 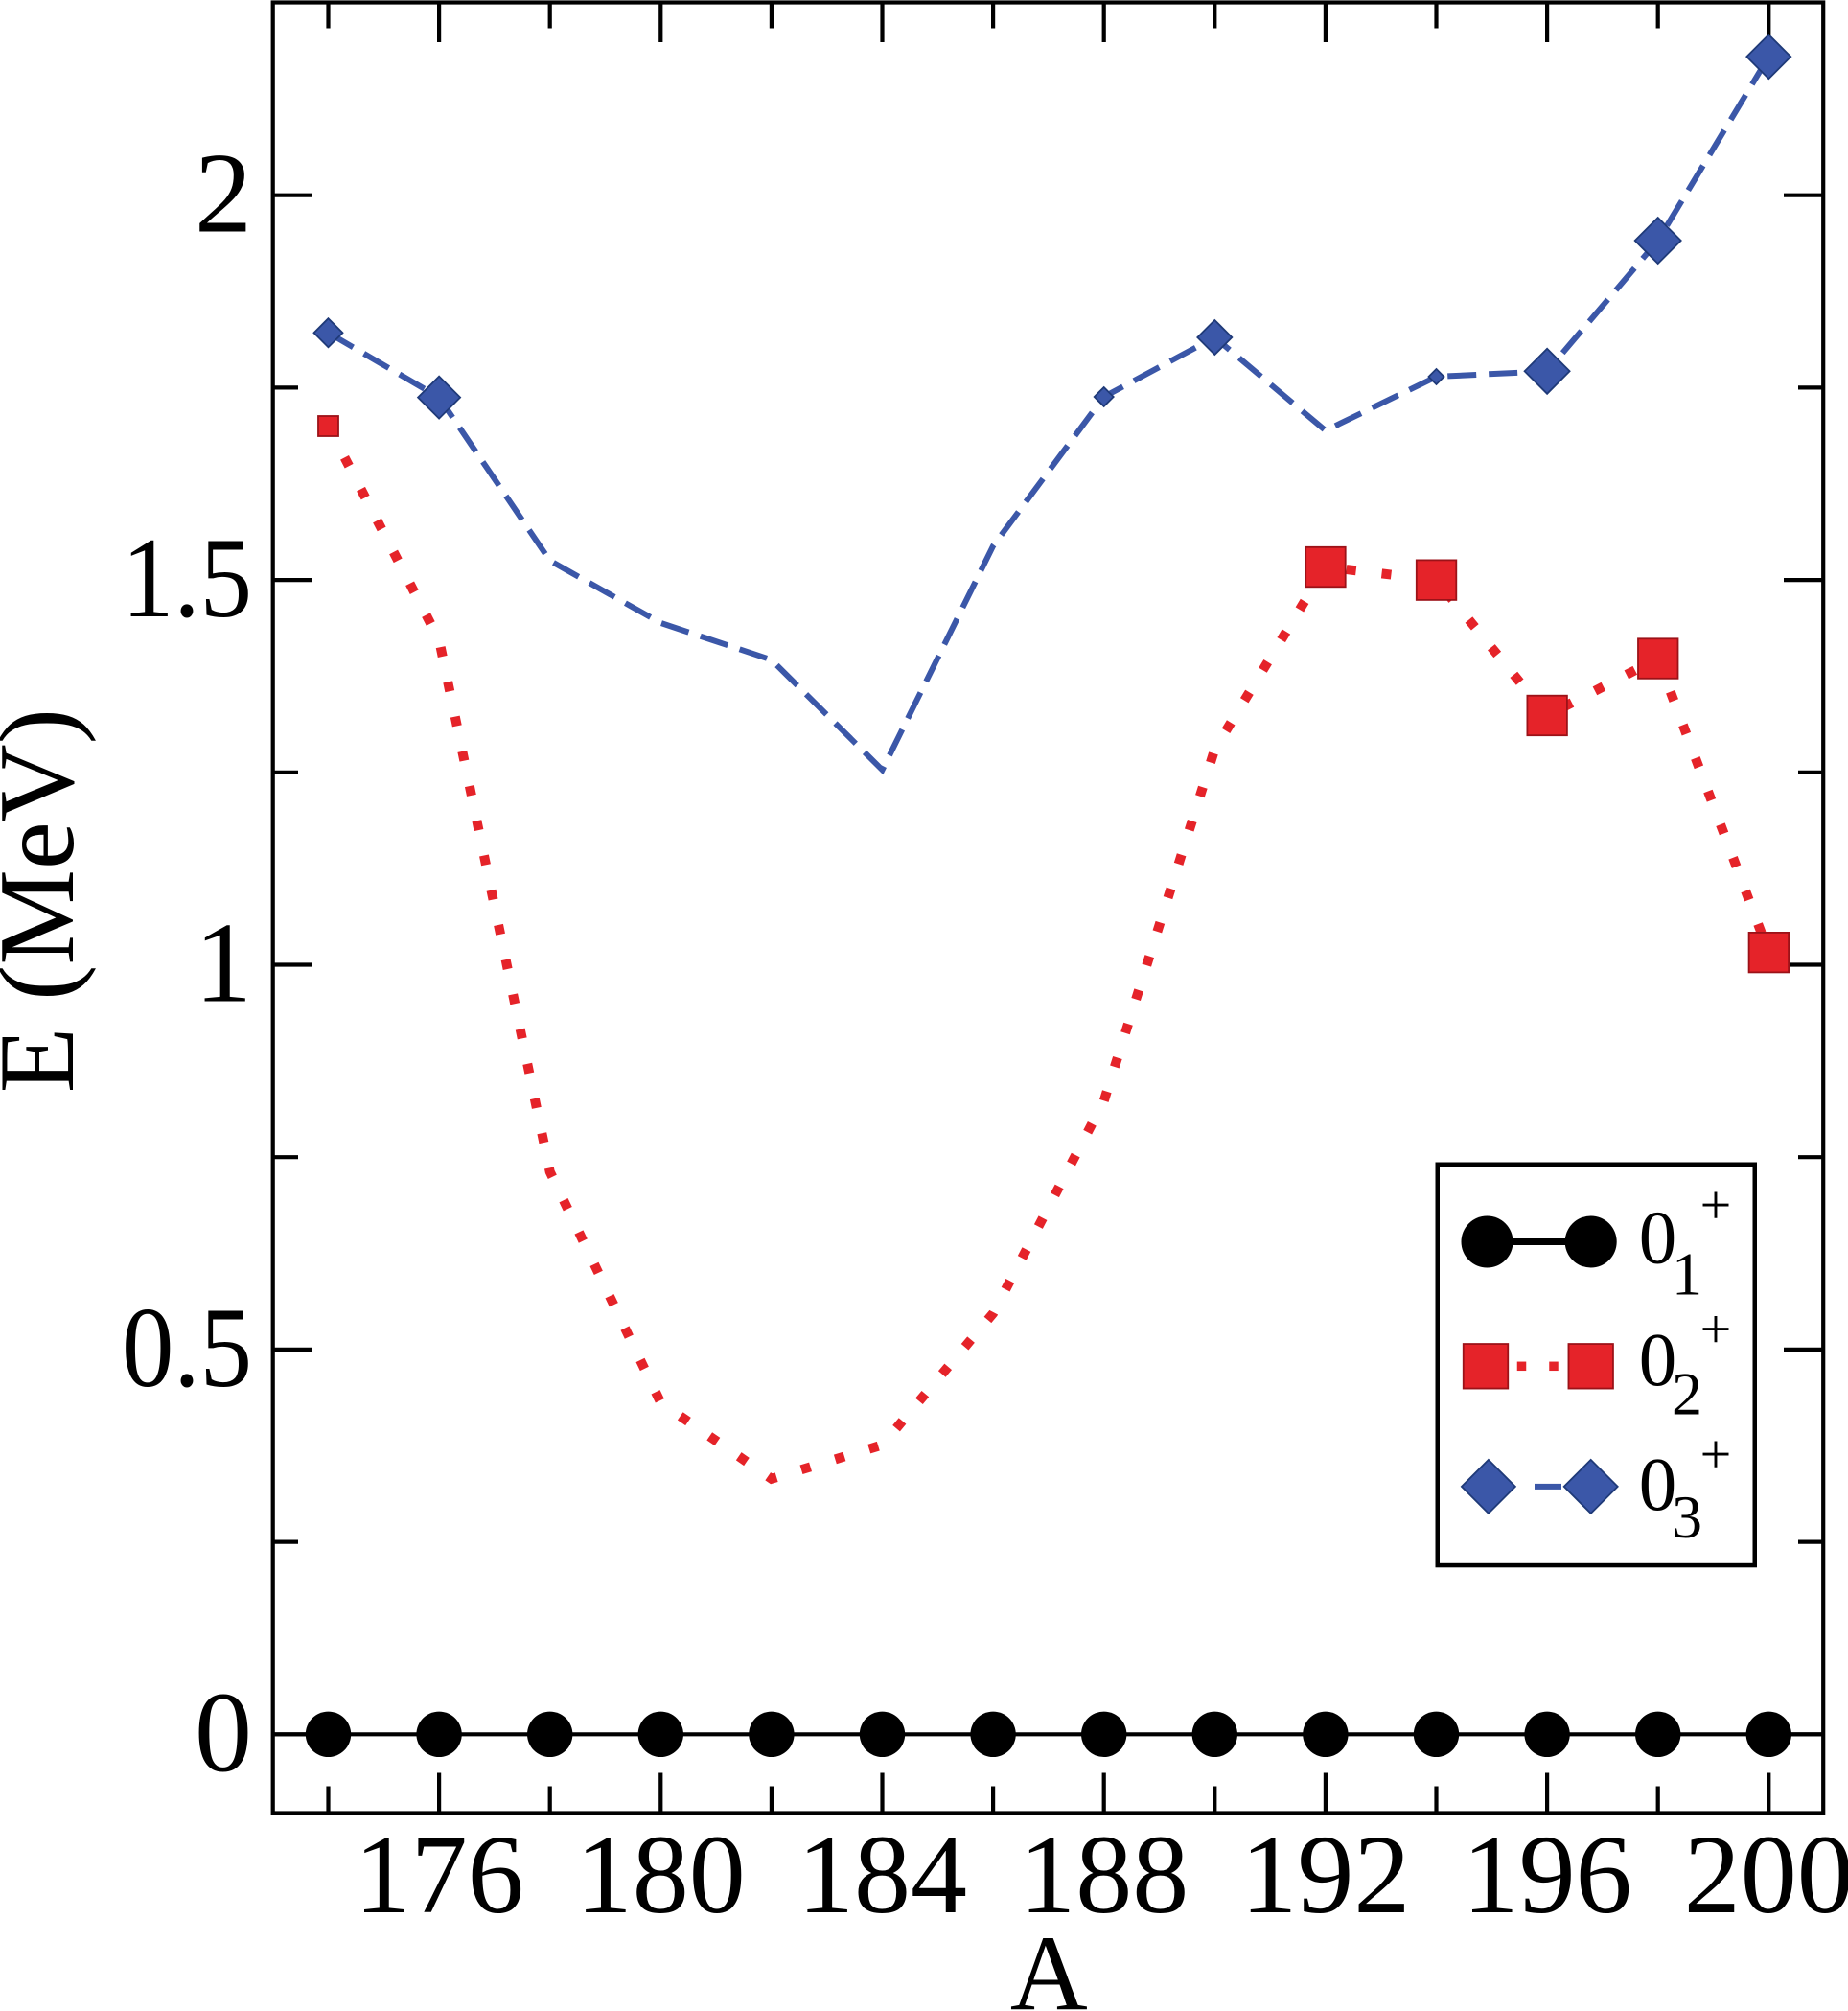 What do you see at coordinates (1325, 1874) in the screenshot?
I see `svg-text: 192` at bounding box center [1325, 1874].